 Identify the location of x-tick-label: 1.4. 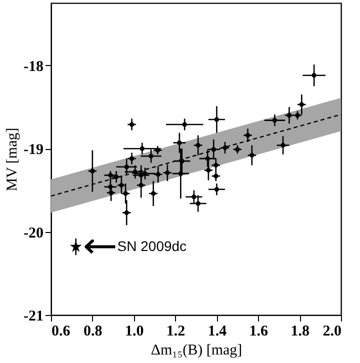
(218, 332).